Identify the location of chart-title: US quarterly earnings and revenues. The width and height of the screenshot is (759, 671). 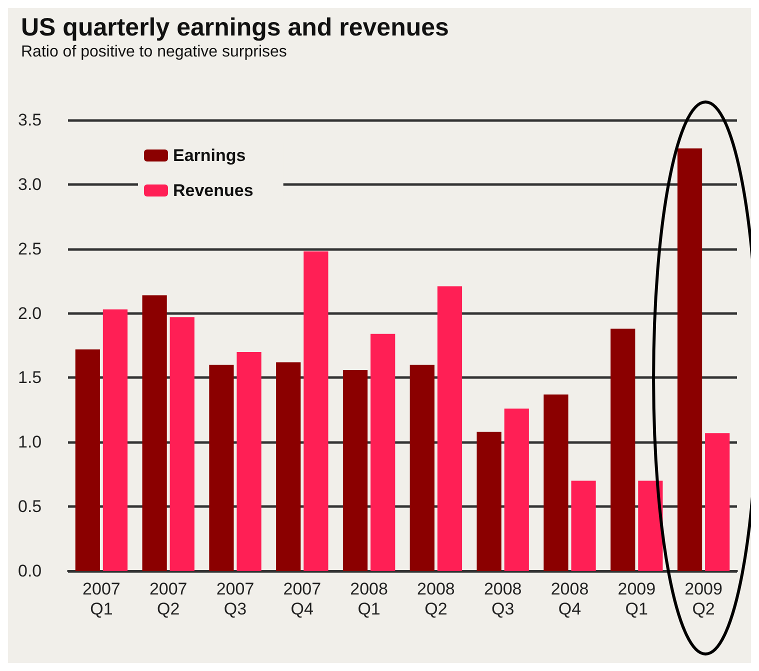
(235, 28).